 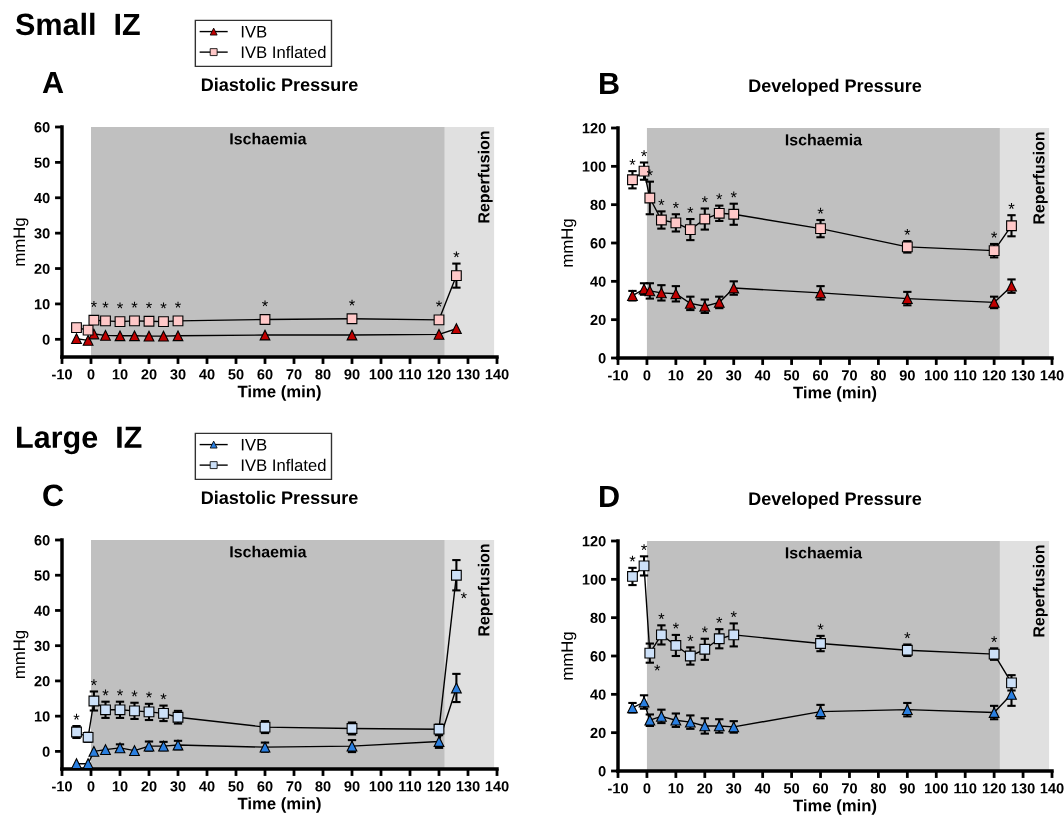 What do you see at coordinates (149, 786) in the screenshot?
I see `x-tick-label: 20` at bounding box center [149, 786].